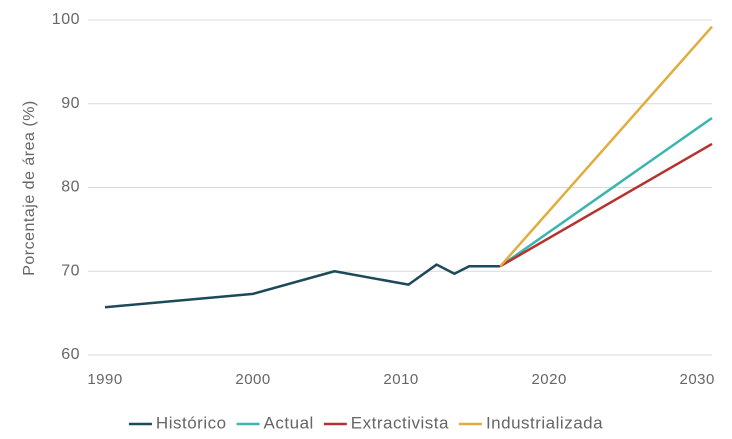  What do you see at coordinates (400, 379) in the screenshot?
I see `x-tick-label: 2010` at bounding box center [400, 379].